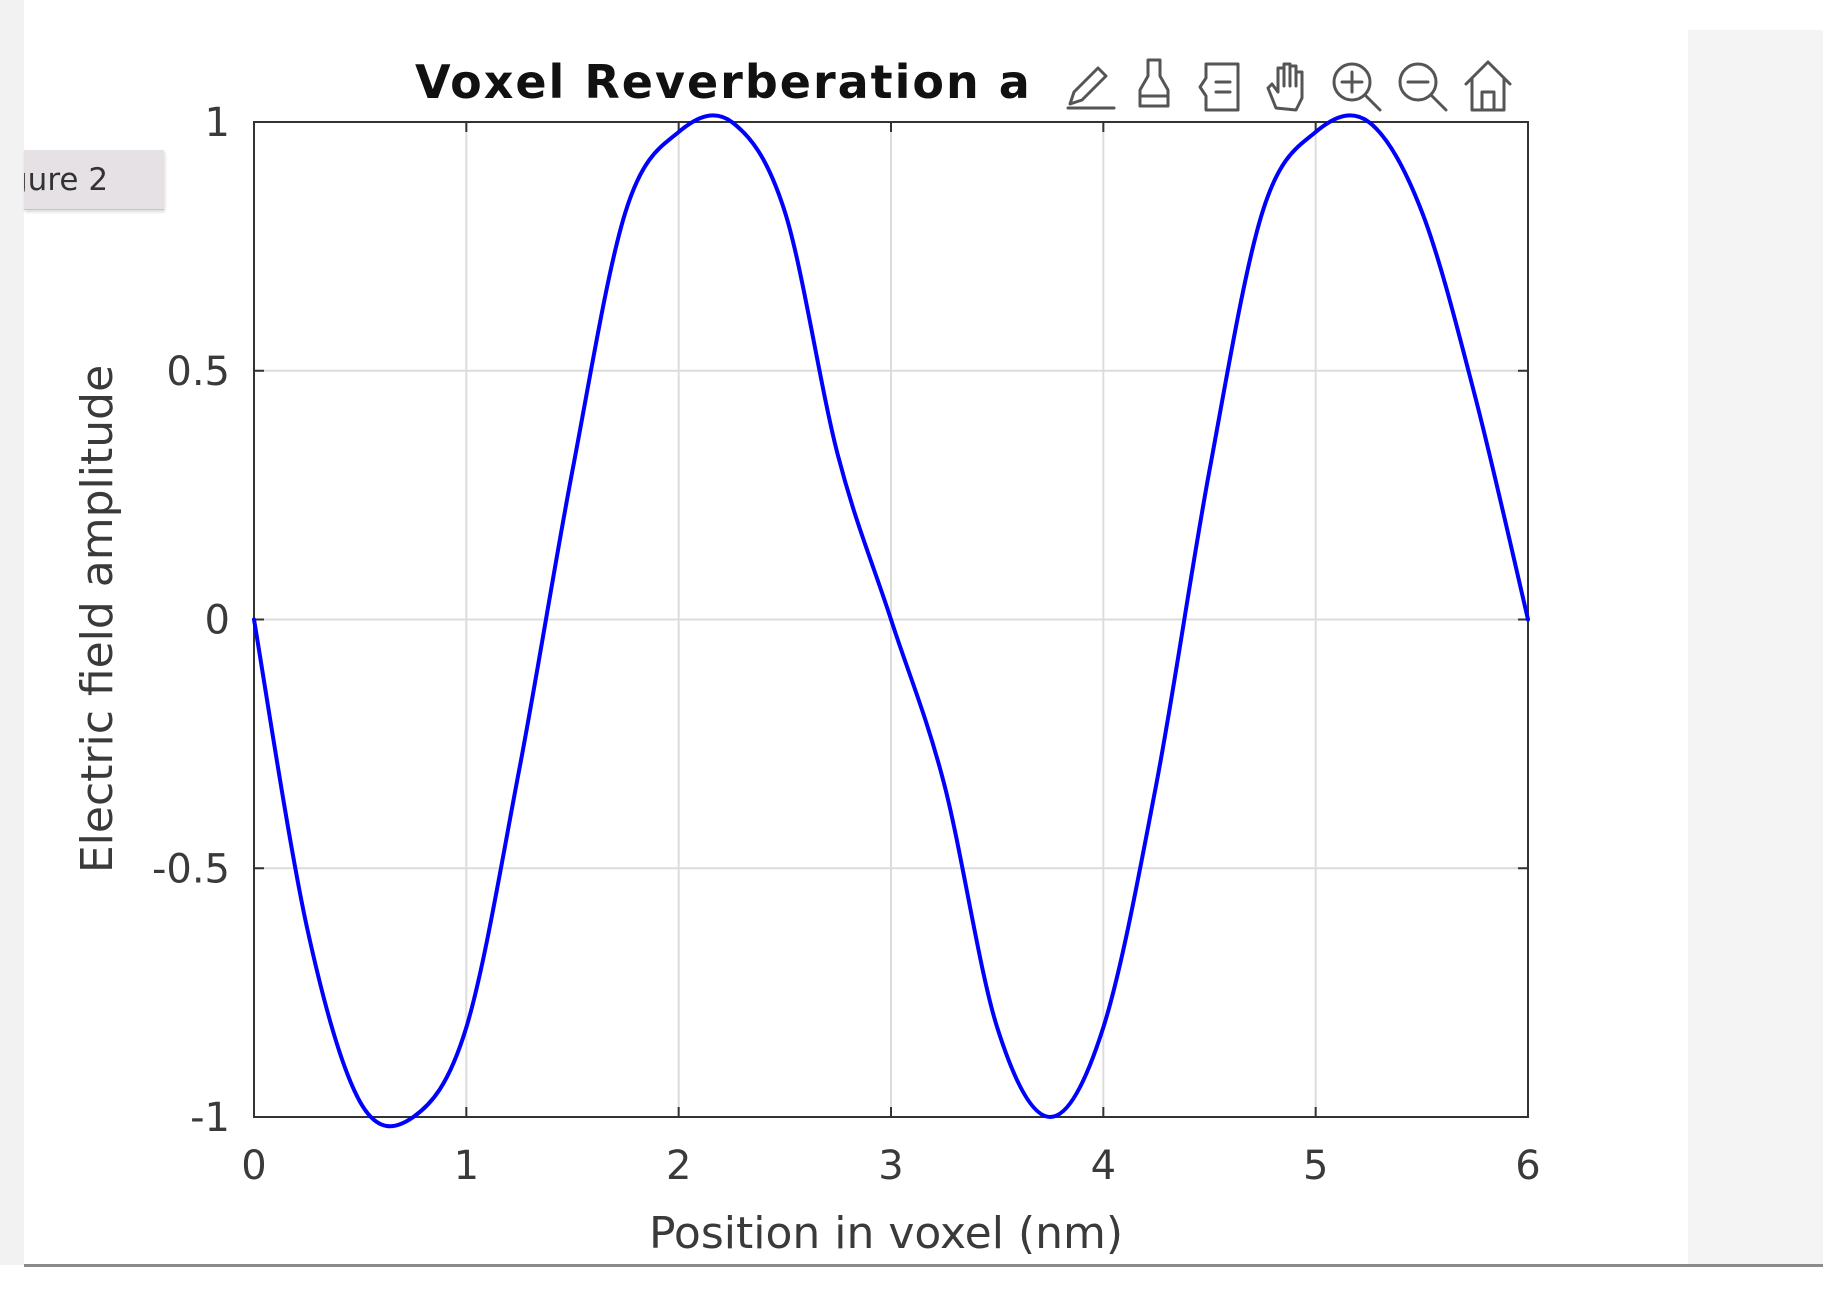 Image resolution: width=1823 pixels, height=1292 pixels. I want to click on x-tick-label: 6, so click(1527, 1166).